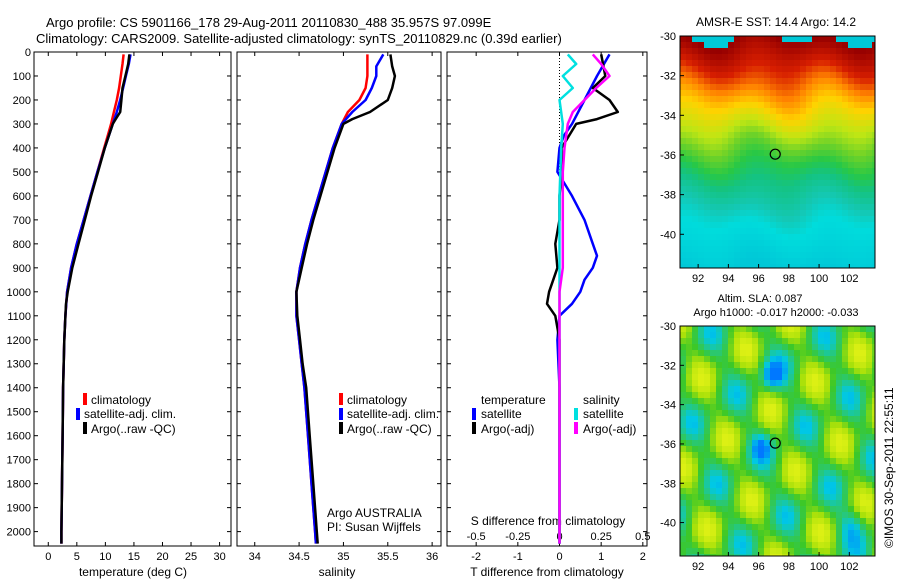 The width and height of the screenshot is (900, 580). I want to click on depth-tick-label: 500, so click(22, 173).